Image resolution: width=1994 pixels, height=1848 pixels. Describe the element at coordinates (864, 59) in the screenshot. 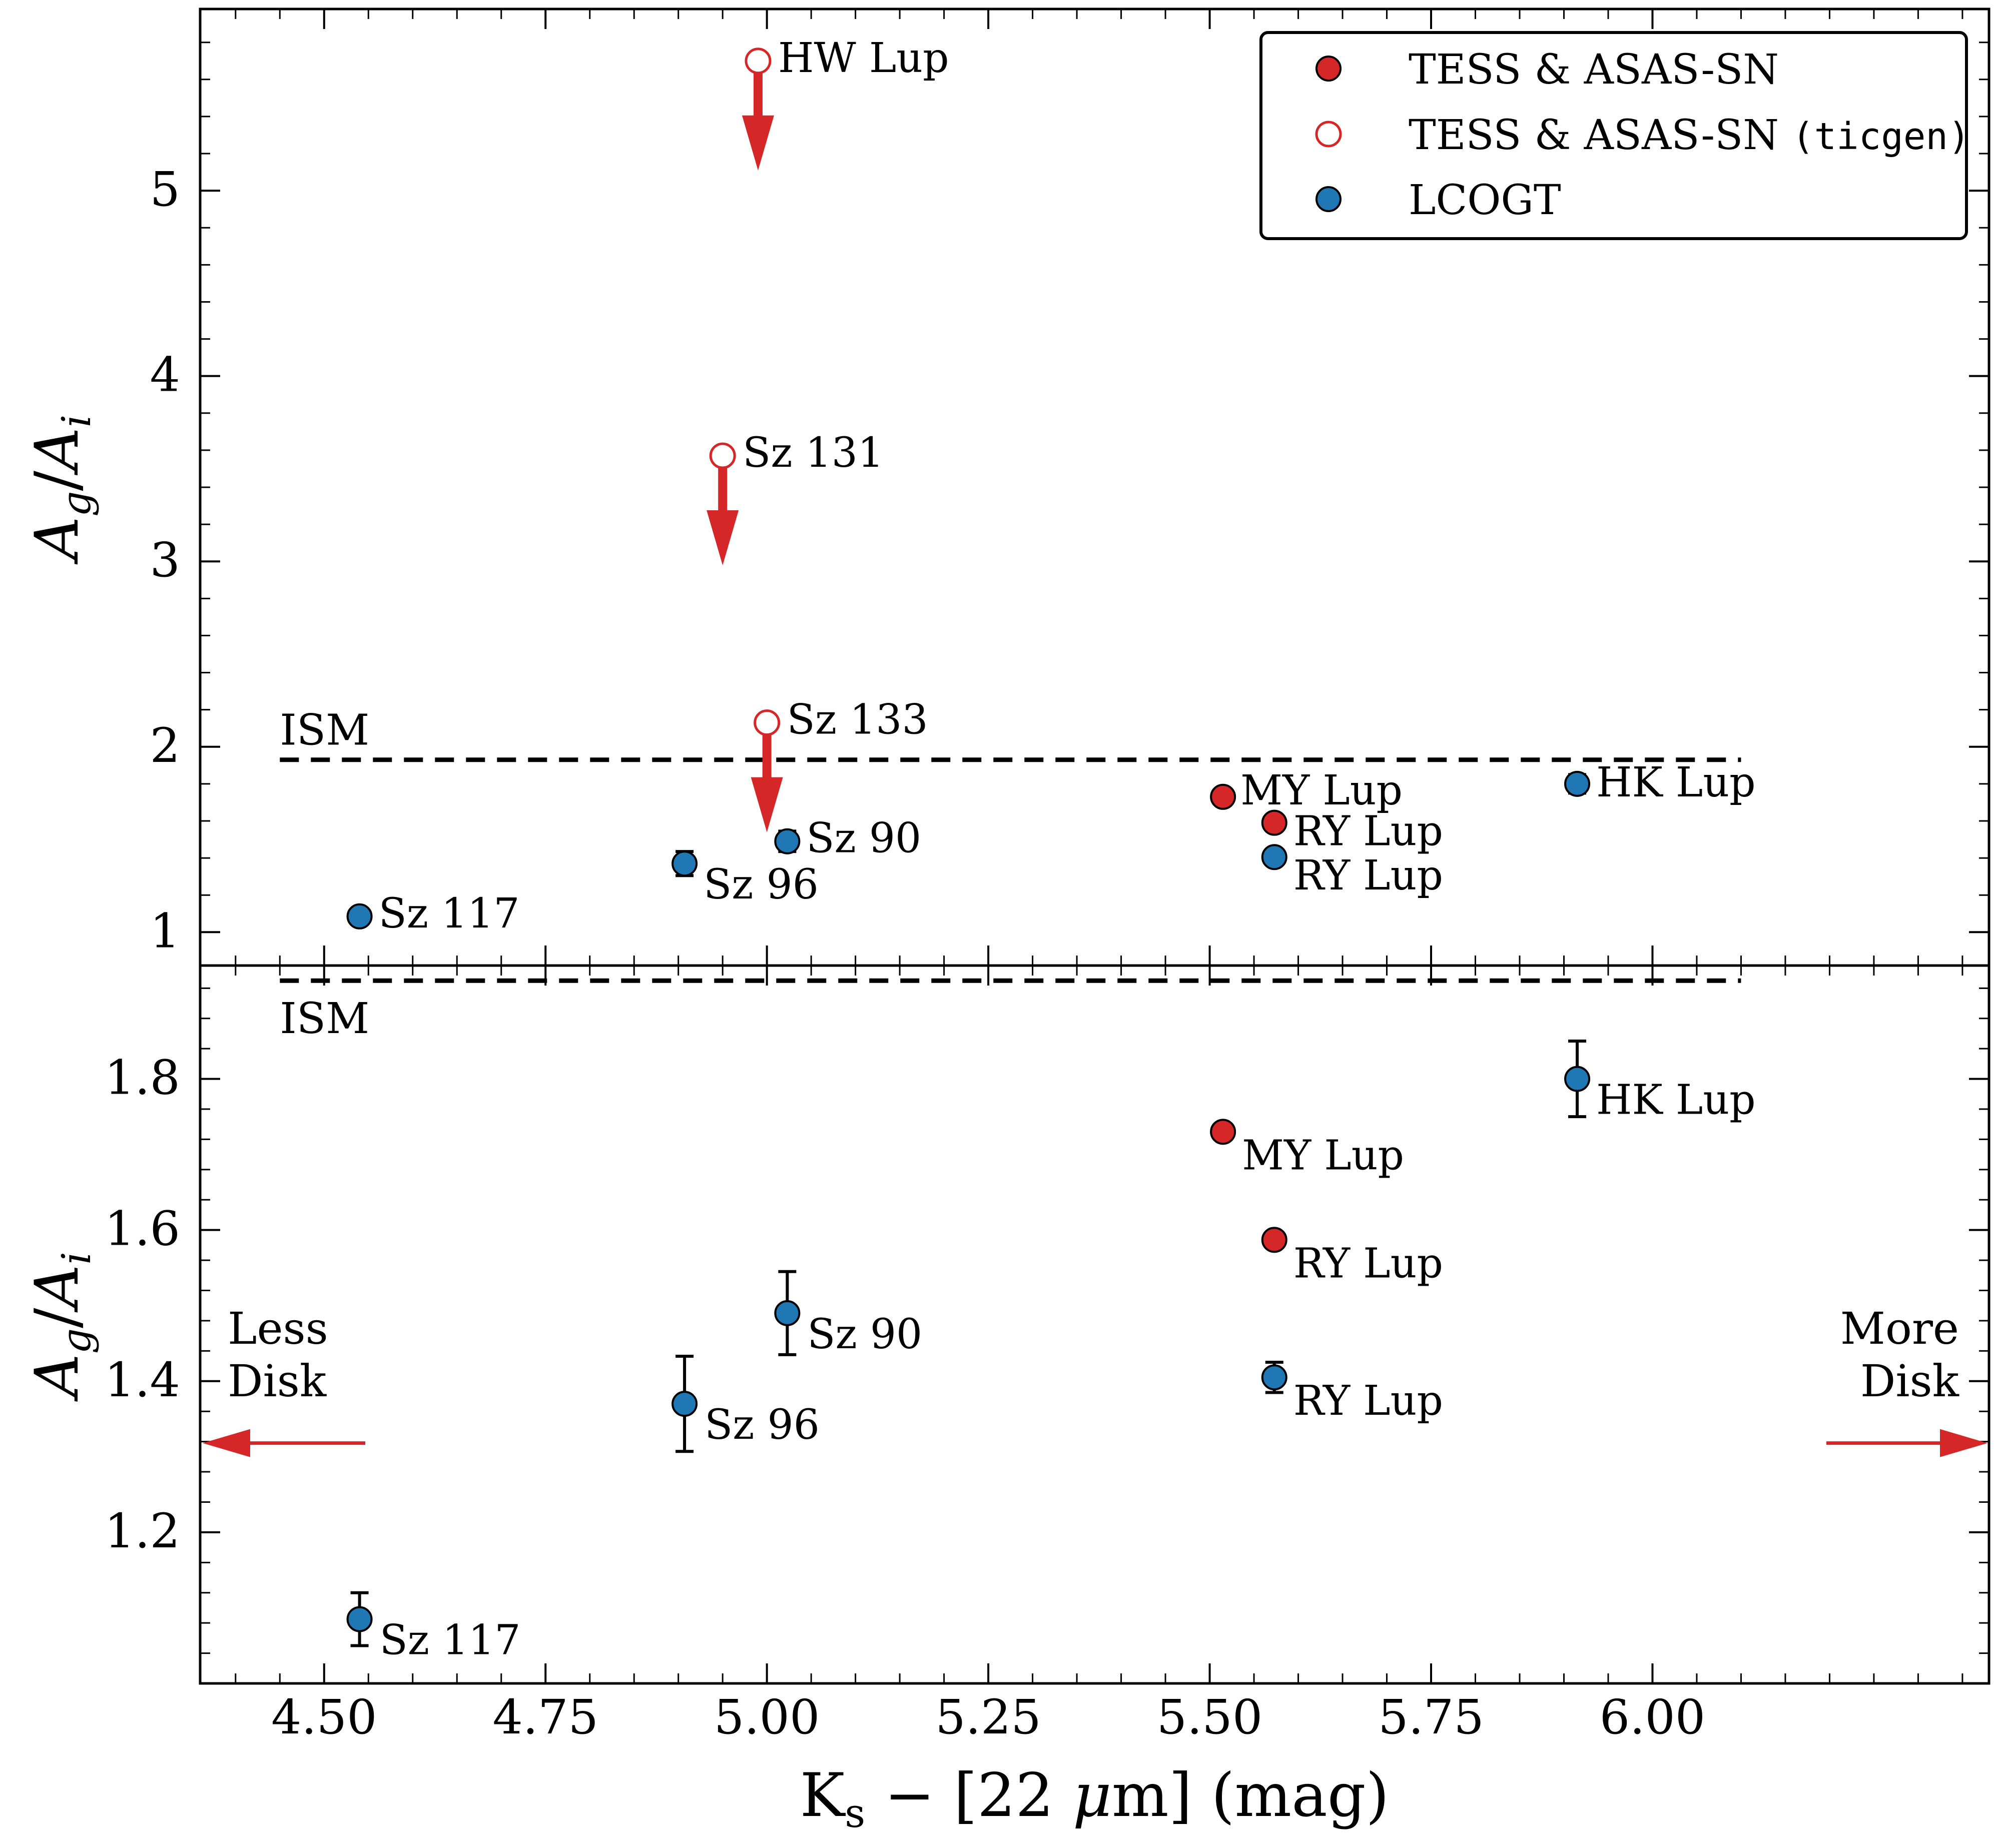

I see `data-label: HW Lup` at that location.